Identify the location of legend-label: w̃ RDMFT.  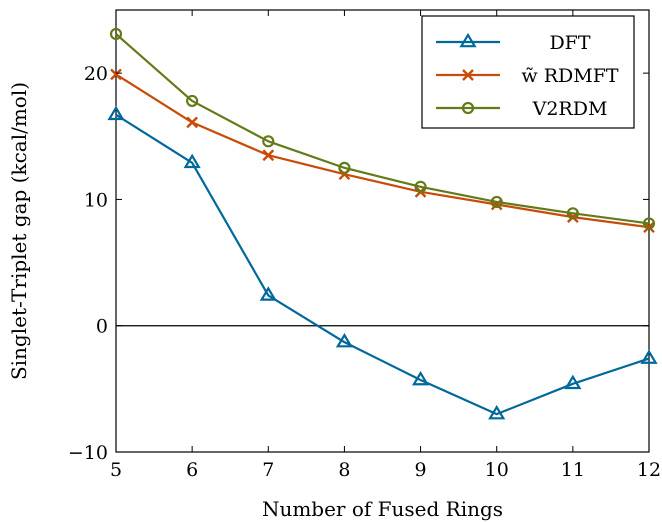
(569, 76).